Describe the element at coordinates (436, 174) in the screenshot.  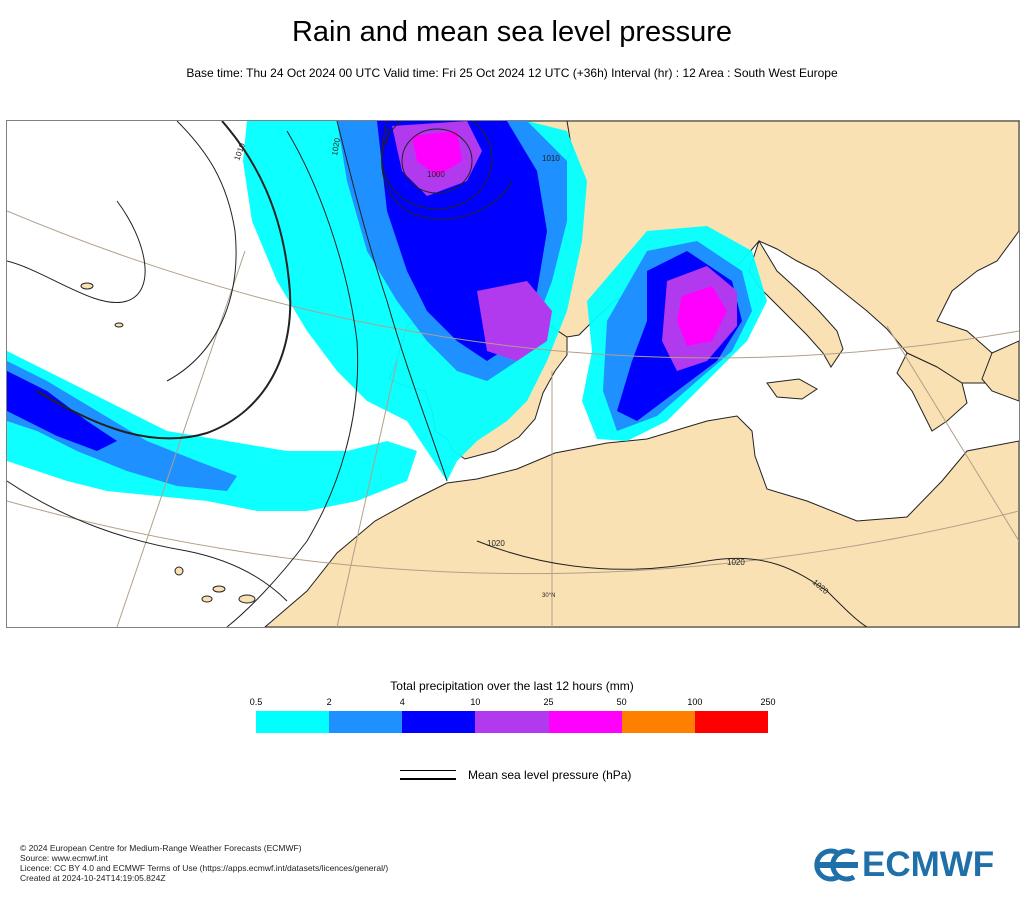
I see `isobar-label: 1000` at that location.